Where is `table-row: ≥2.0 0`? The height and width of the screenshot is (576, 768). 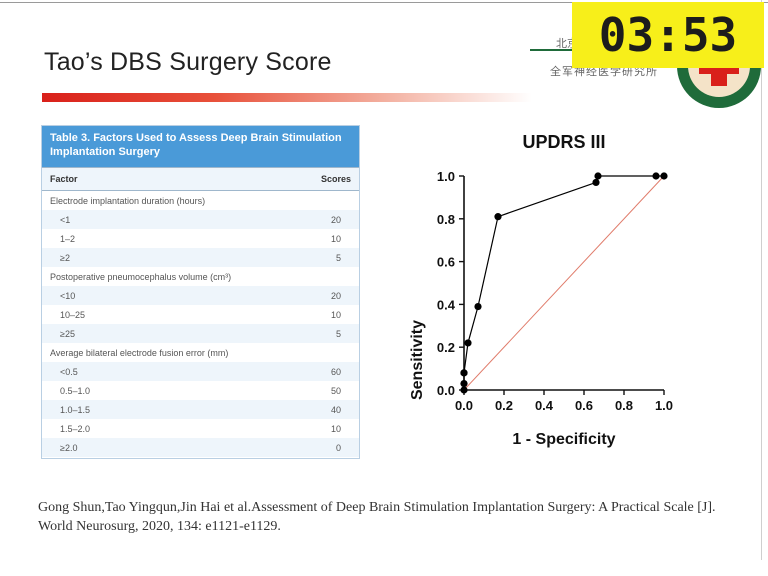 table-row: ≥2.0 0 is located at coordinates (200, 447).